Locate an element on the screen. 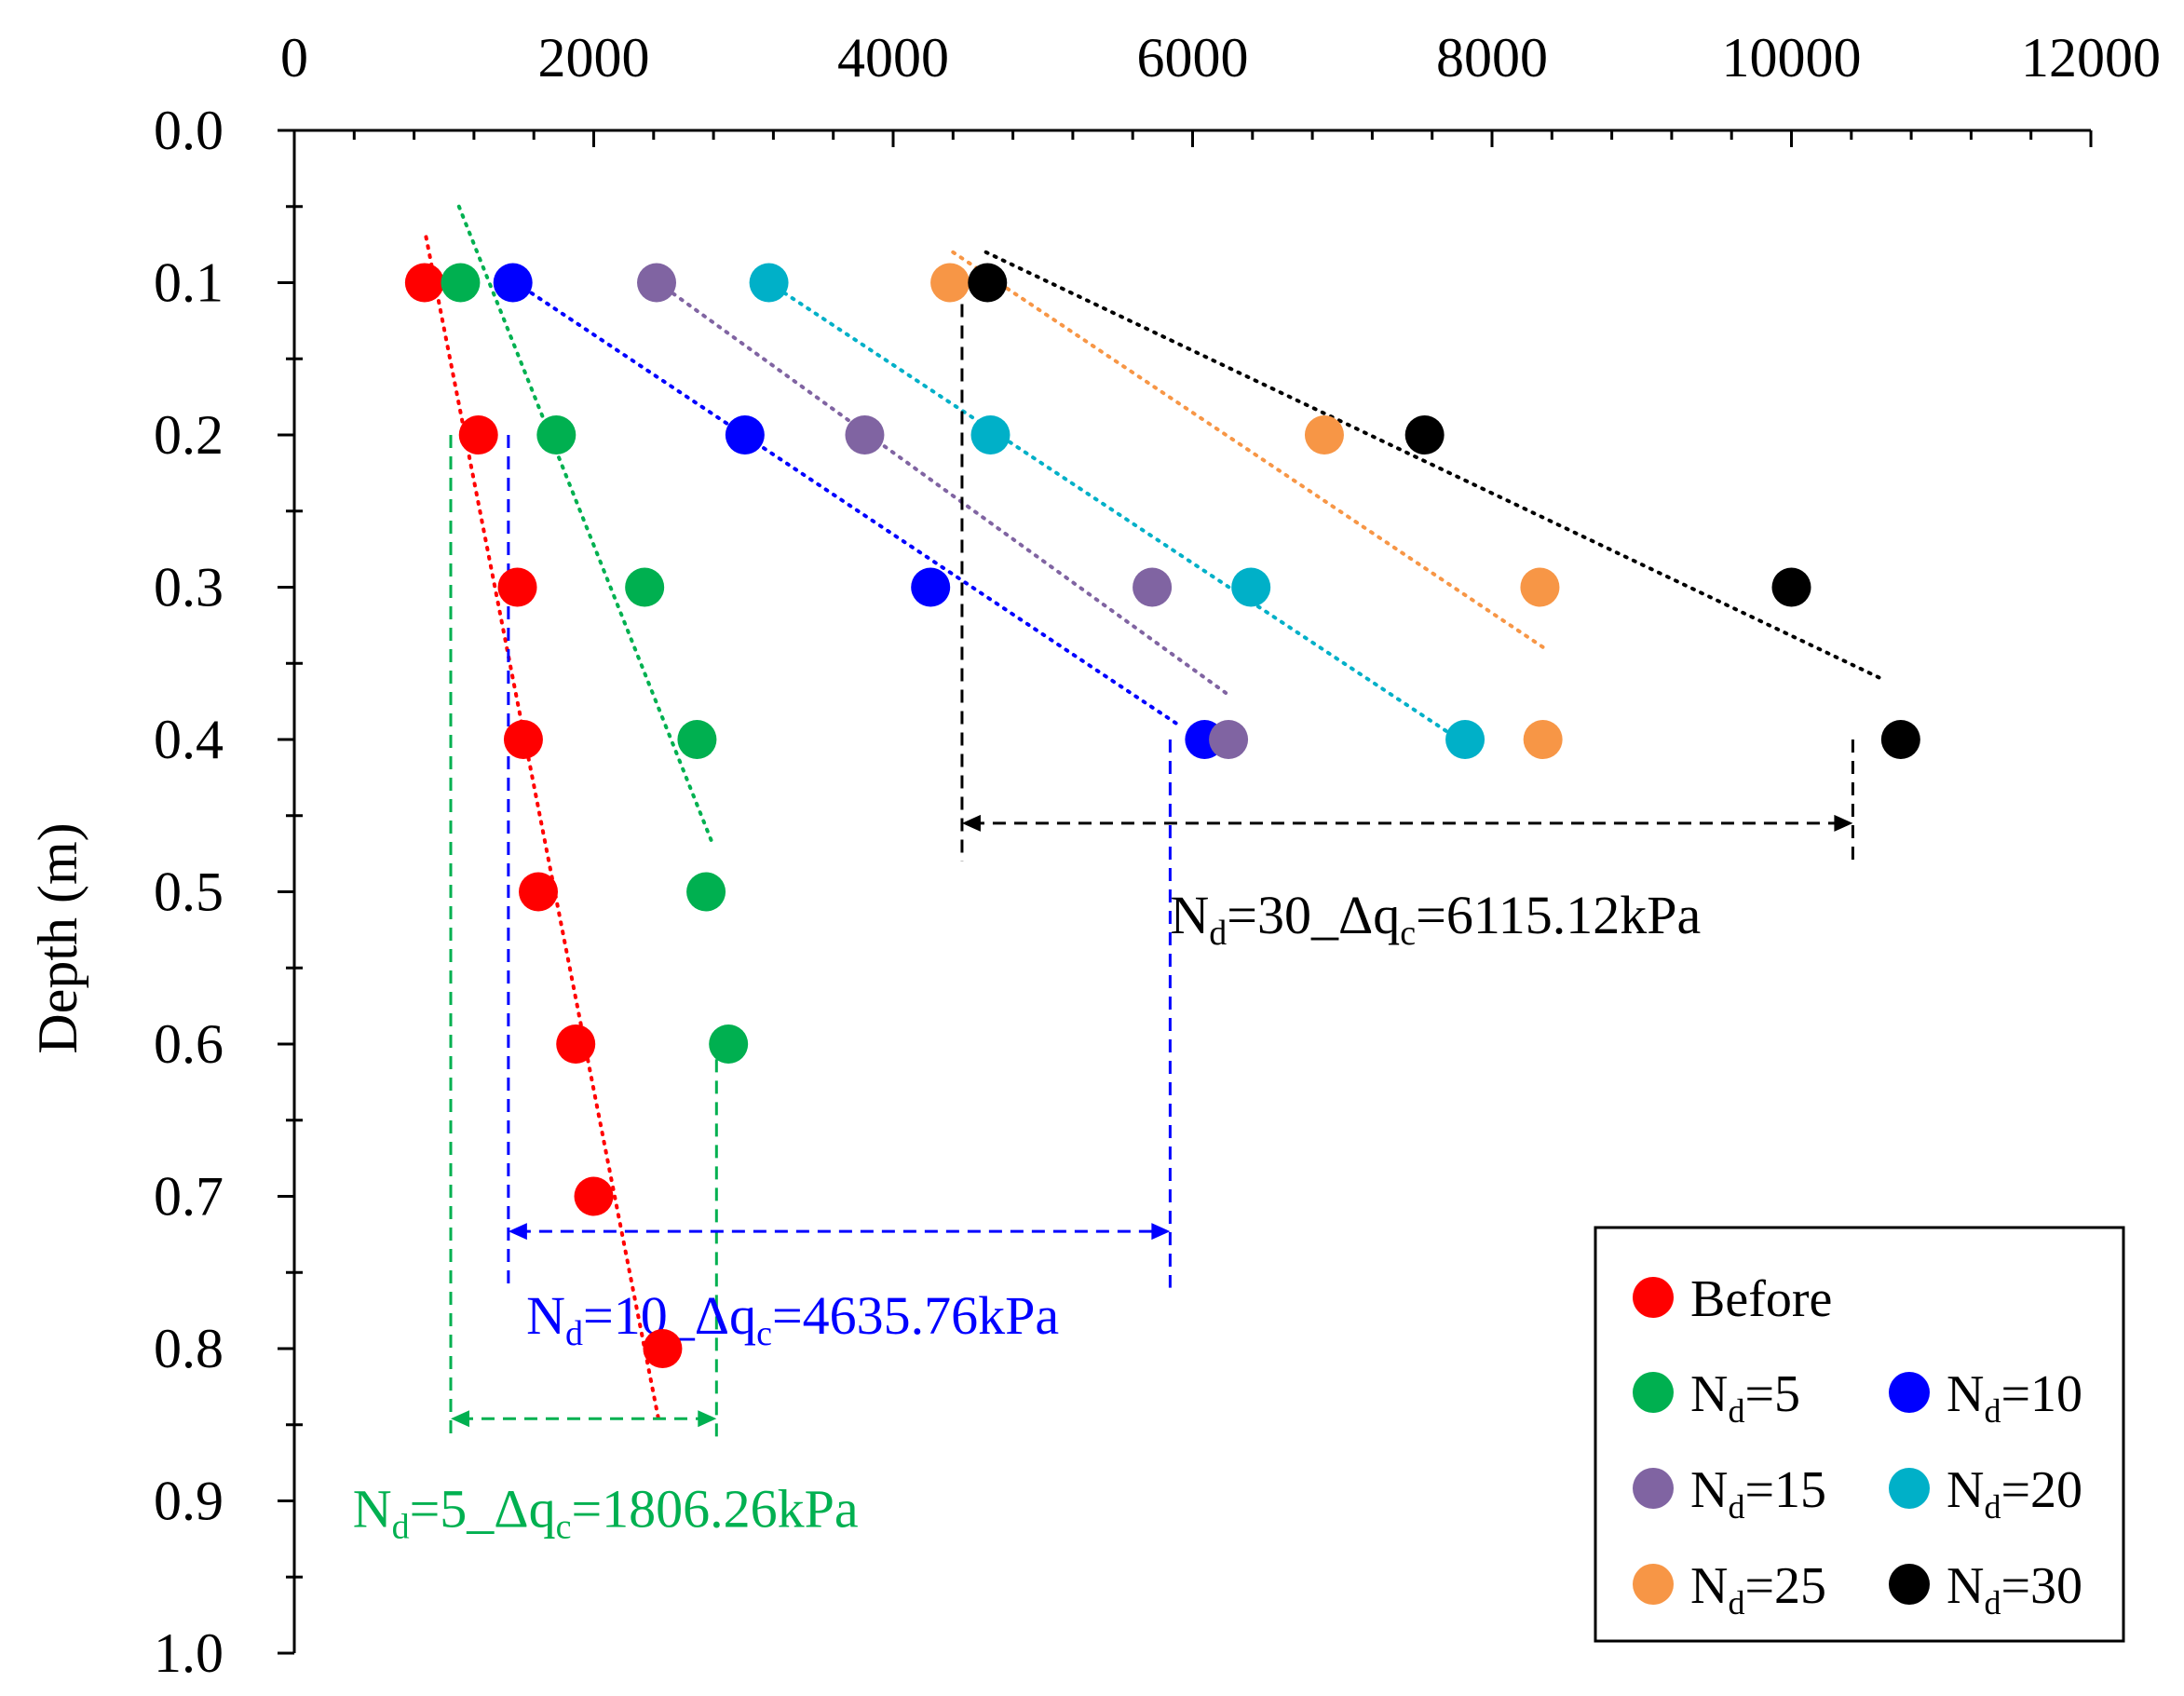  legend-label-5: Nd=25 is located at coordinates (1758, 1589).